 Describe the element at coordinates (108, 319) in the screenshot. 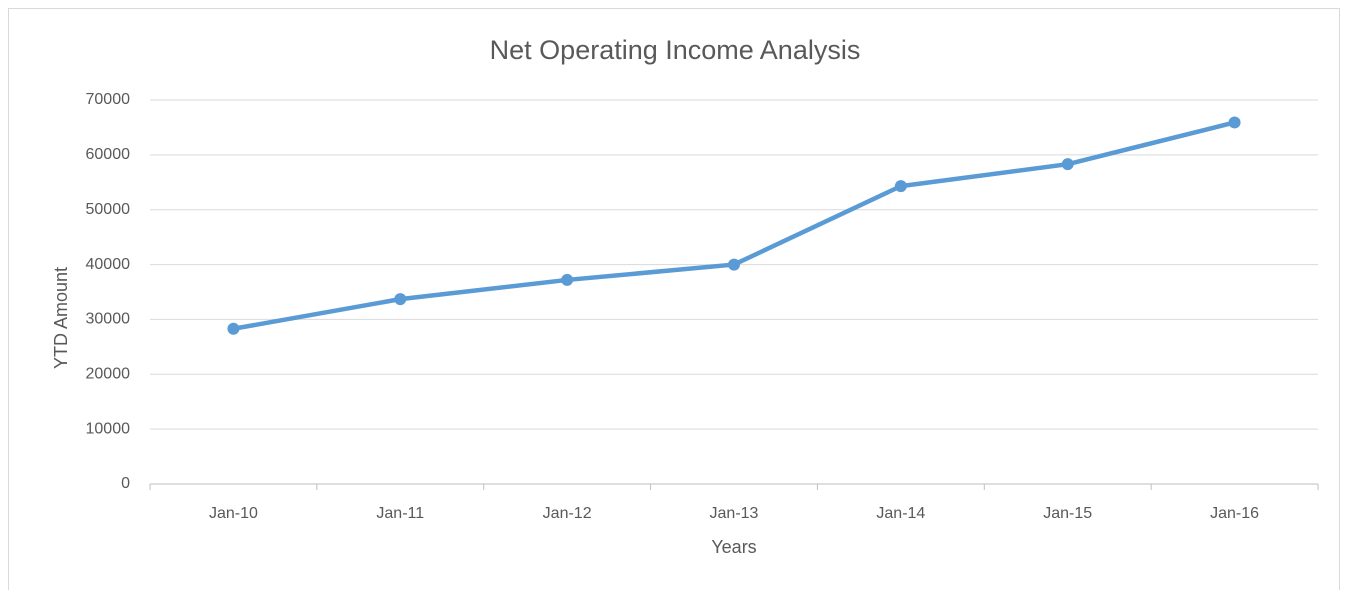

I see `y-tick-label: 30000` at that location.